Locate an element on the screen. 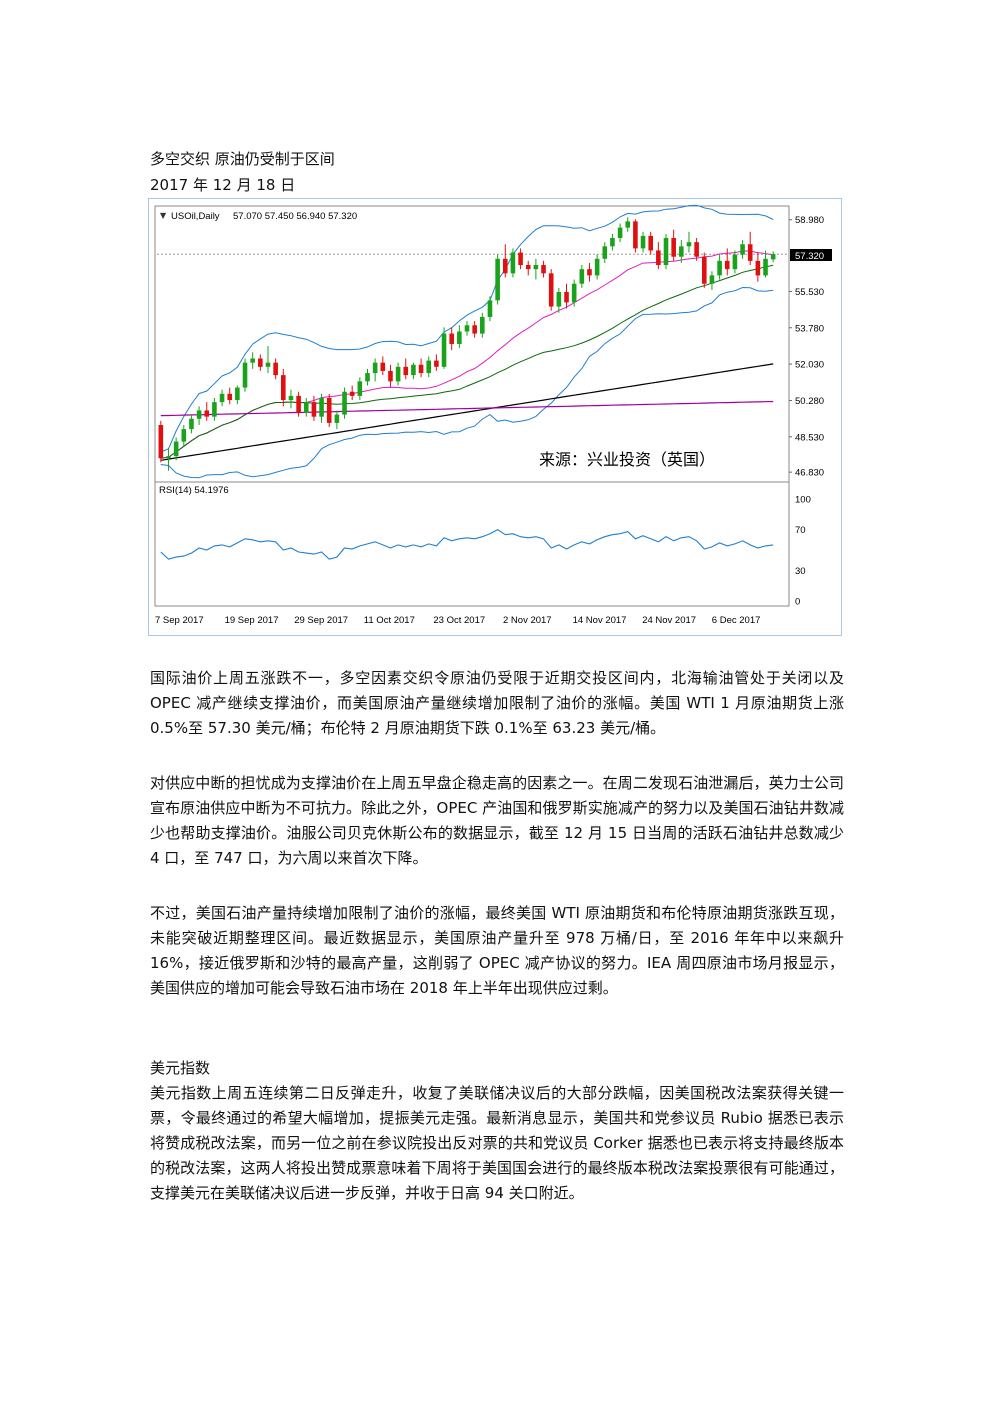 This screenshot has height=1403, width=992. bollinger-lower-line is located at coordinates (467, 382).